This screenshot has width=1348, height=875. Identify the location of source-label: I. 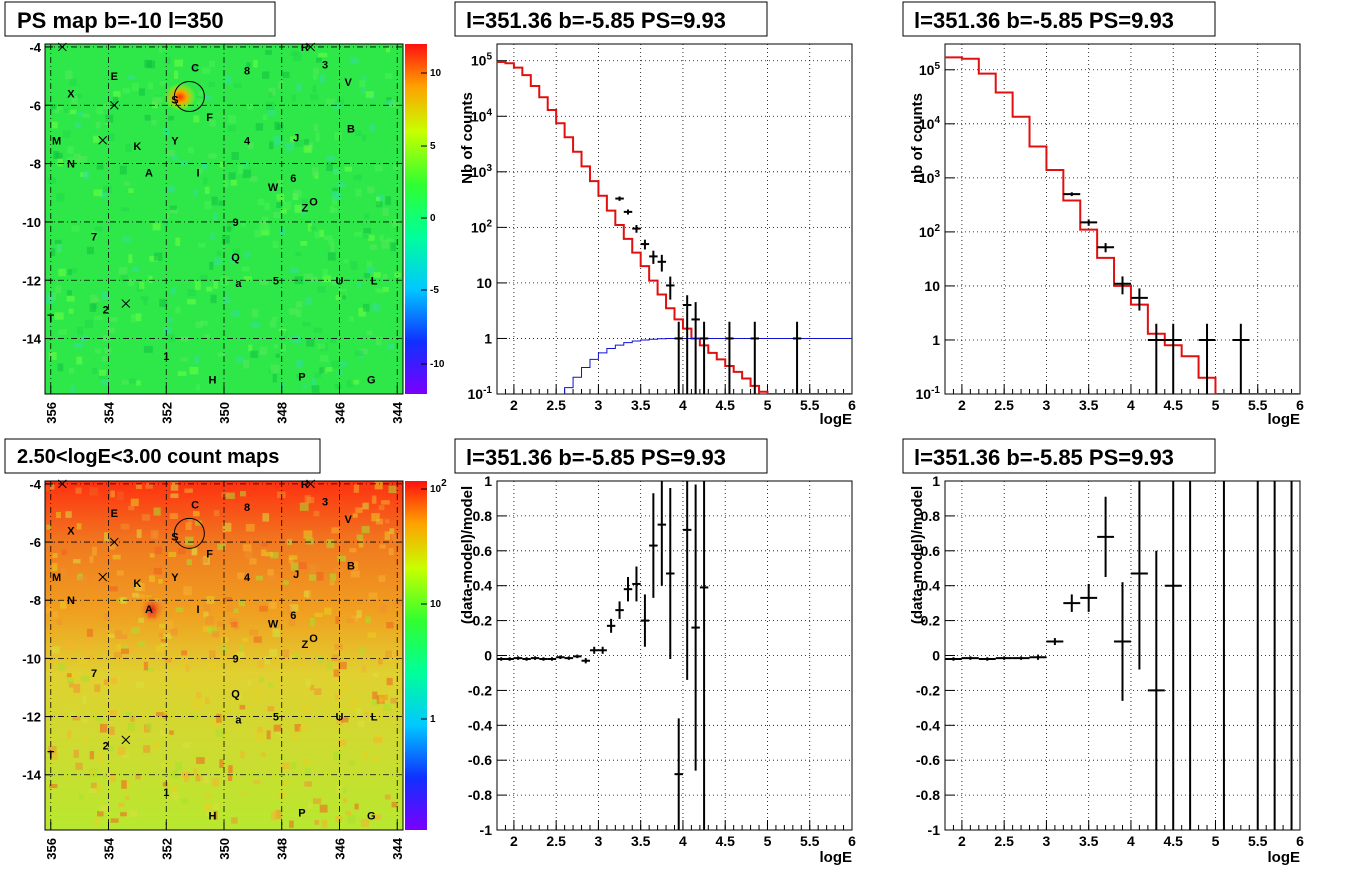
(197, 173).